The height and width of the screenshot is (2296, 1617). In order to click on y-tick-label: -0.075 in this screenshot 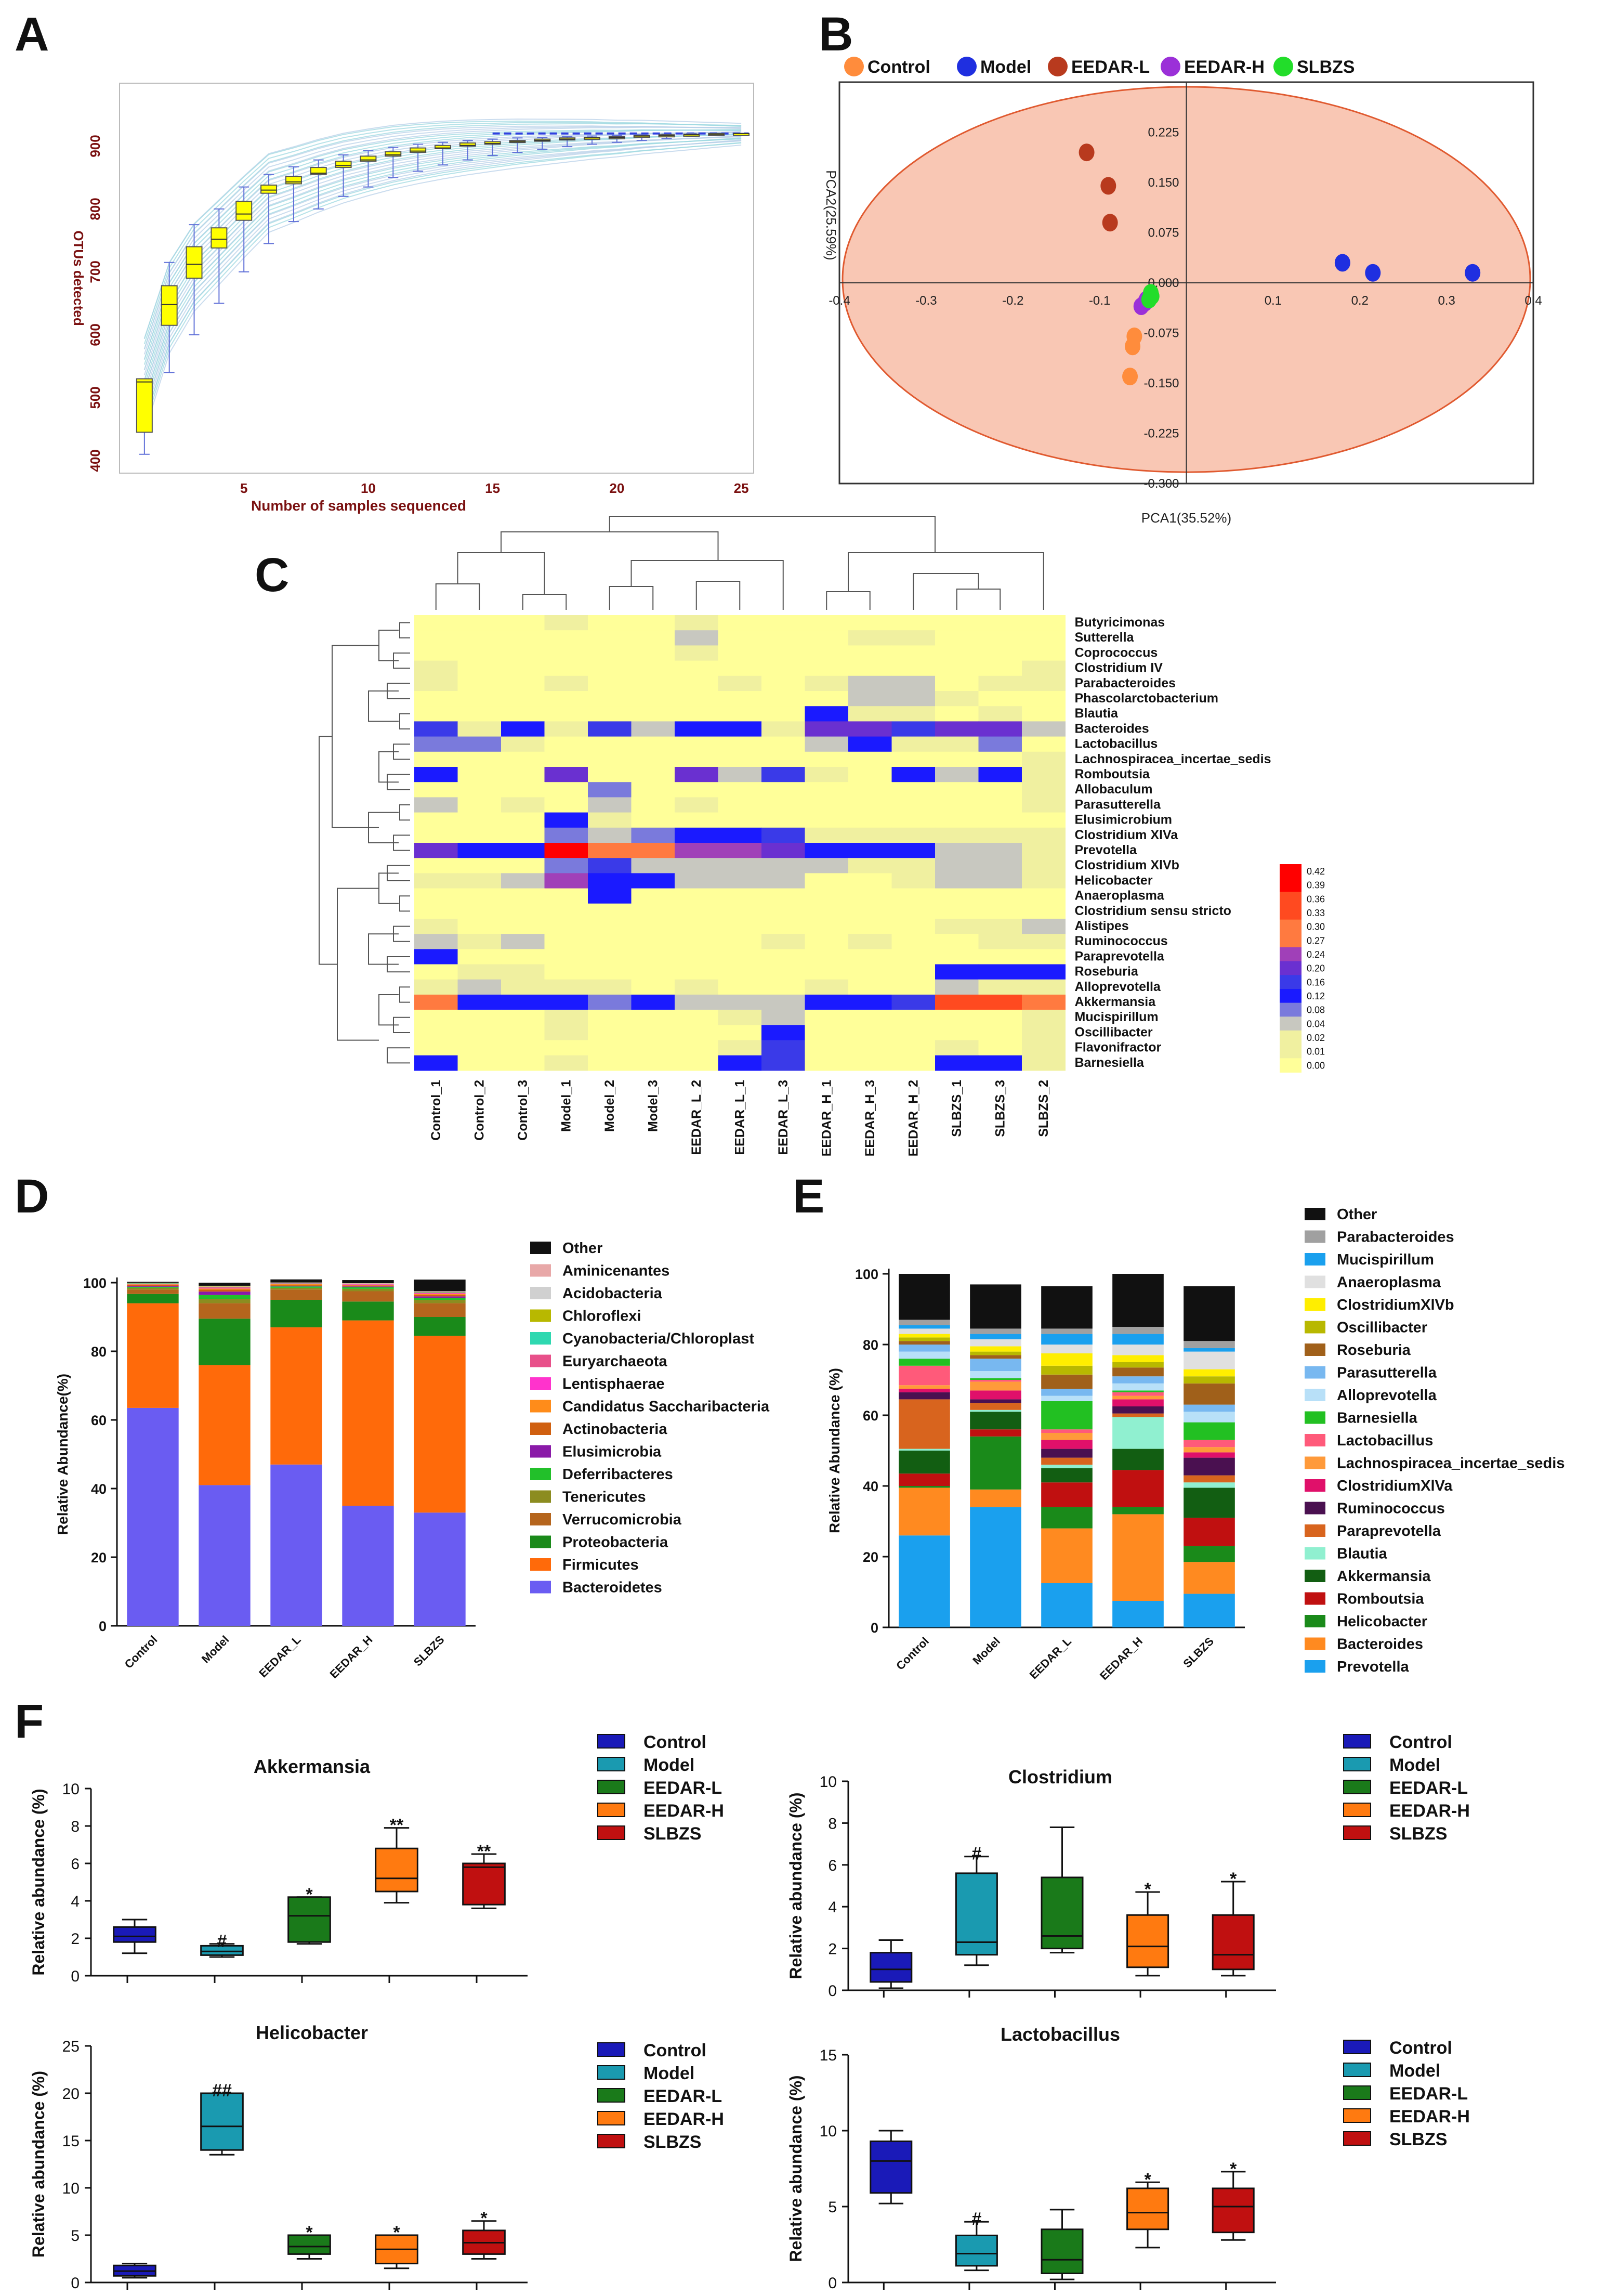, I will do `click(1161, 334)`.